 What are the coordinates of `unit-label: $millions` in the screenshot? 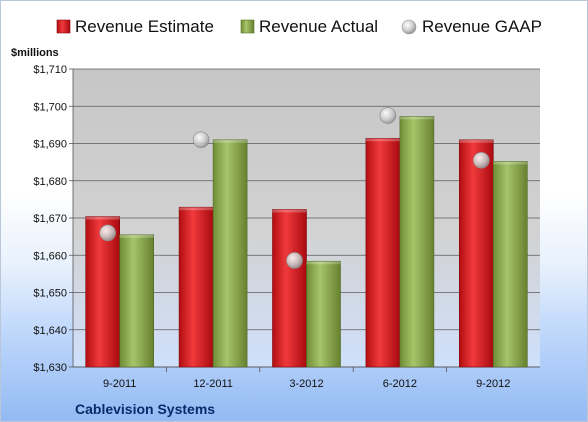 It's located at (35, 53).